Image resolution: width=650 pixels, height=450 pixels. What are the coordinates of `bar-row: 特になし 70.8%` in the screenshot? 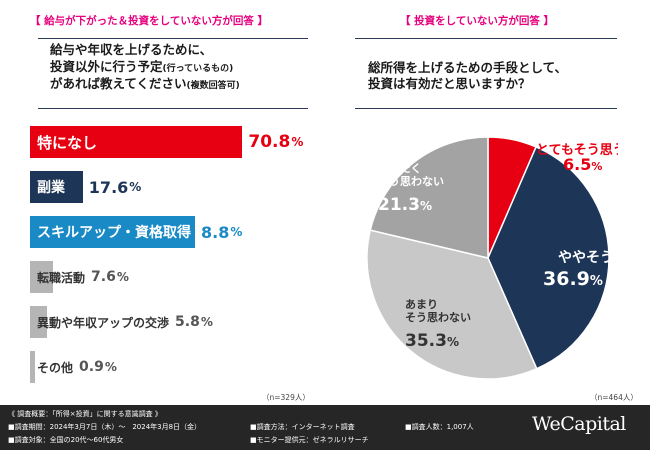 It's located at (190, 142).